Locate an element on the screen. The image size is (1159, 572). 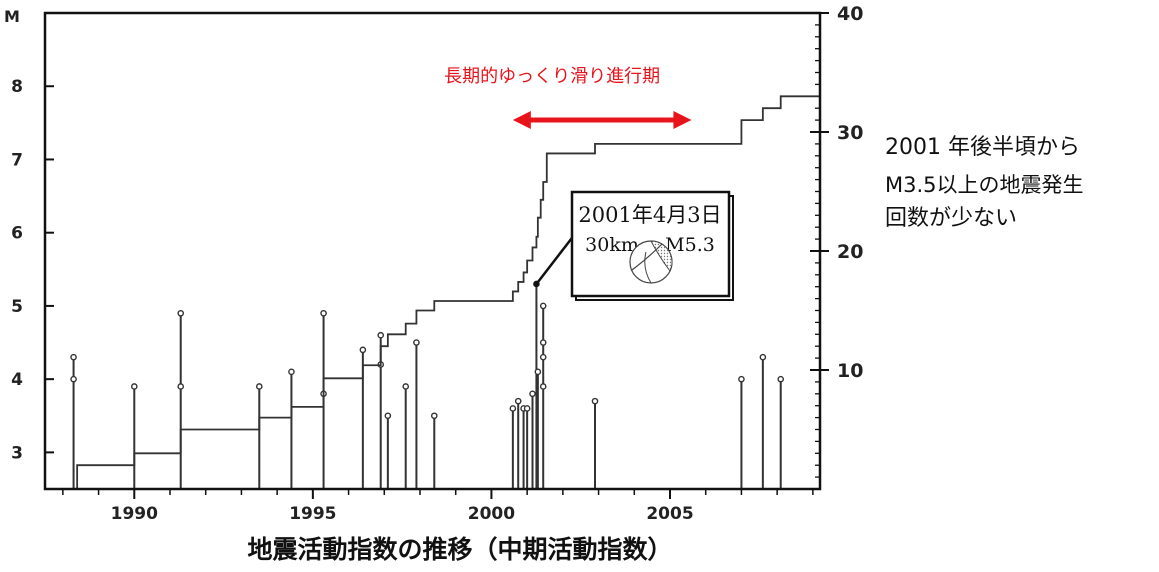
x-tick-label: 2000 is located at coordinates (491, 514).